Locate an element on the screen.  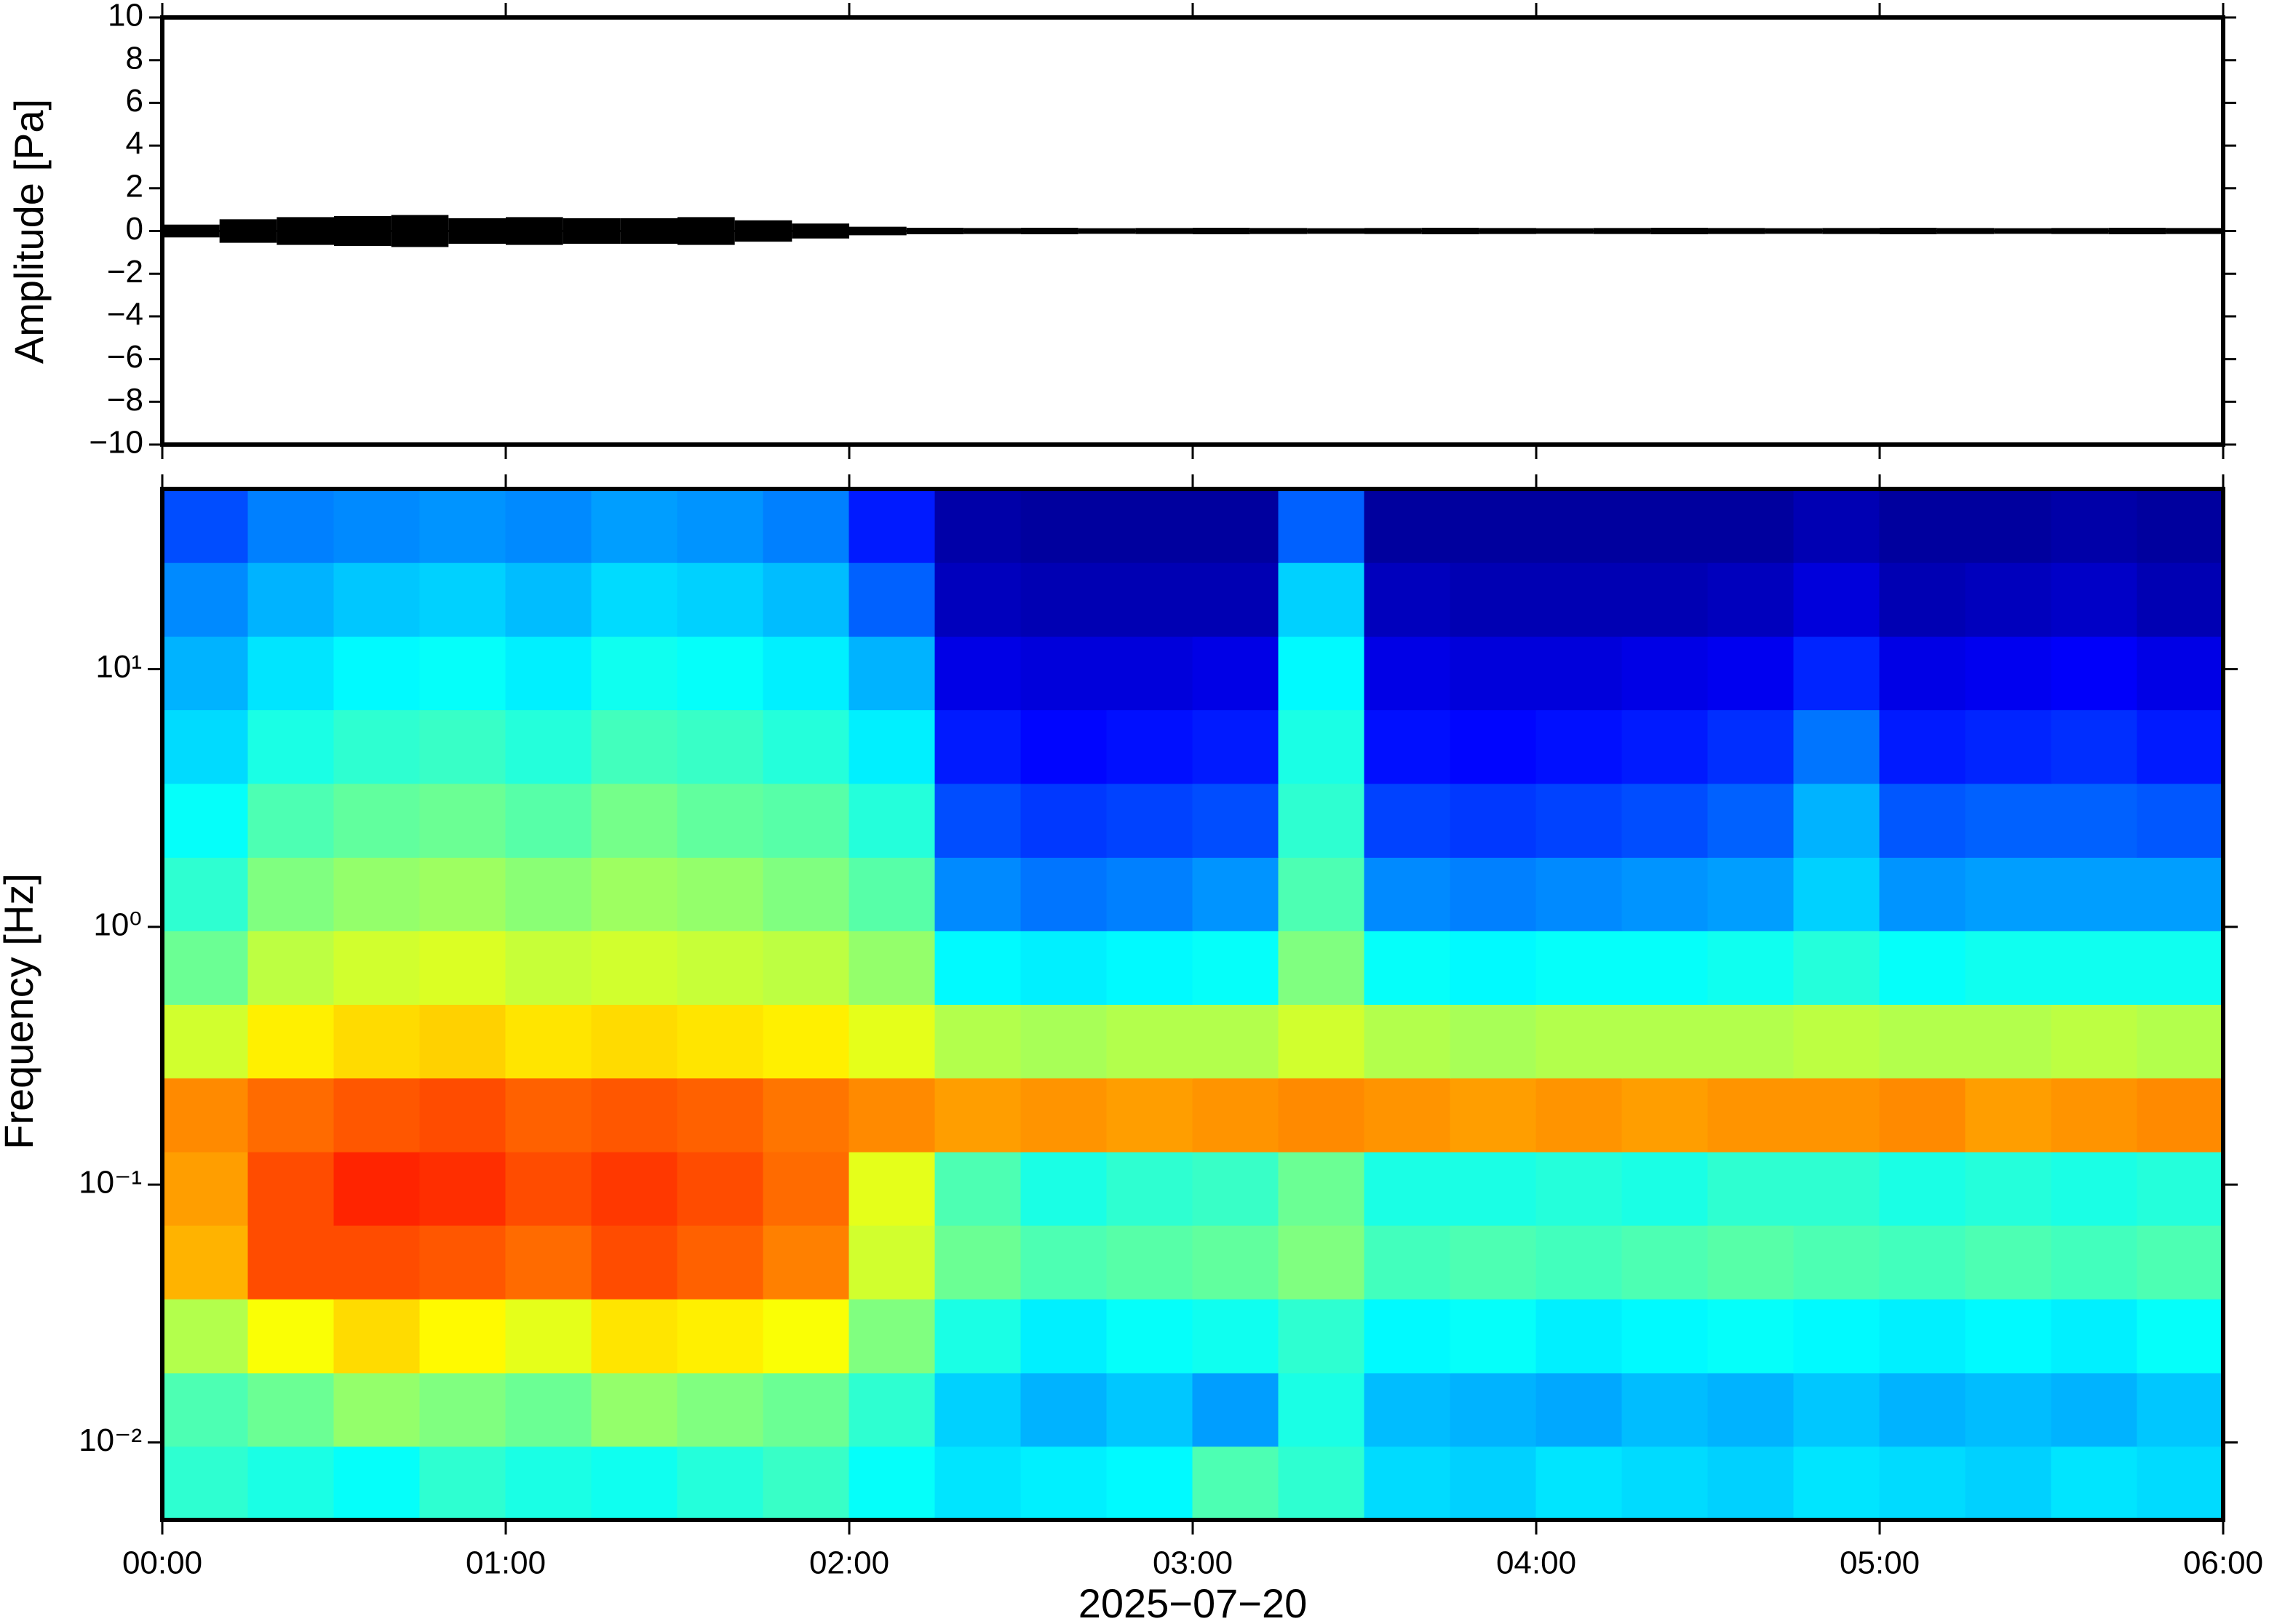
x-tick-label: 01:00 is located at coordinates (506, 1563).